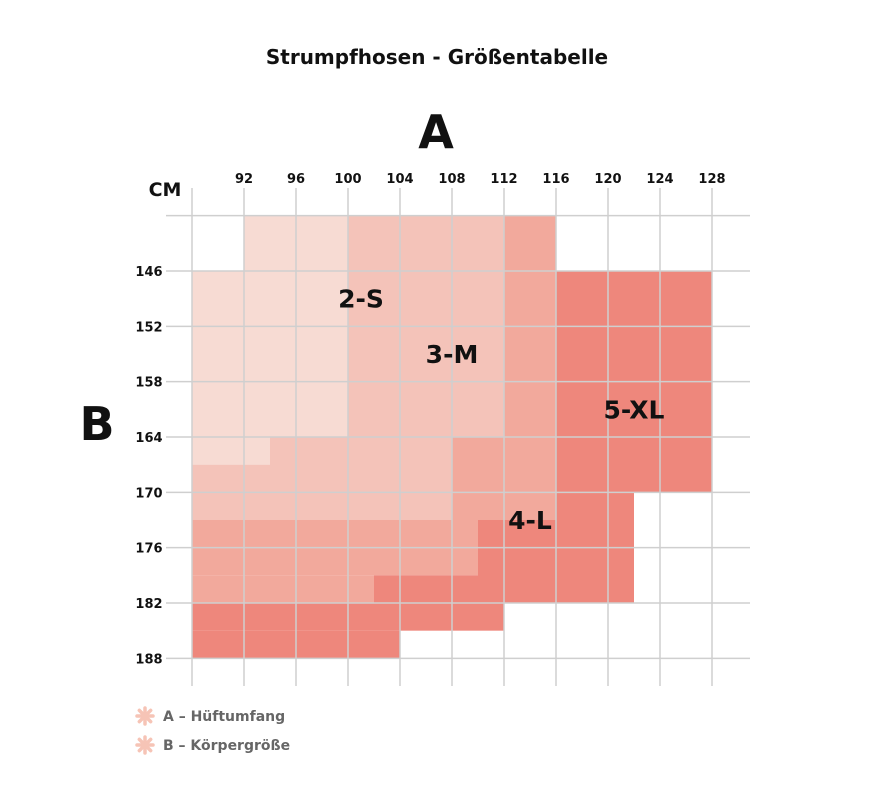 This screenshot has height=800, width=874. Describe the element at coordinates (148, 493) in the screenshot. I see `y-tick-label: 170` at that location.